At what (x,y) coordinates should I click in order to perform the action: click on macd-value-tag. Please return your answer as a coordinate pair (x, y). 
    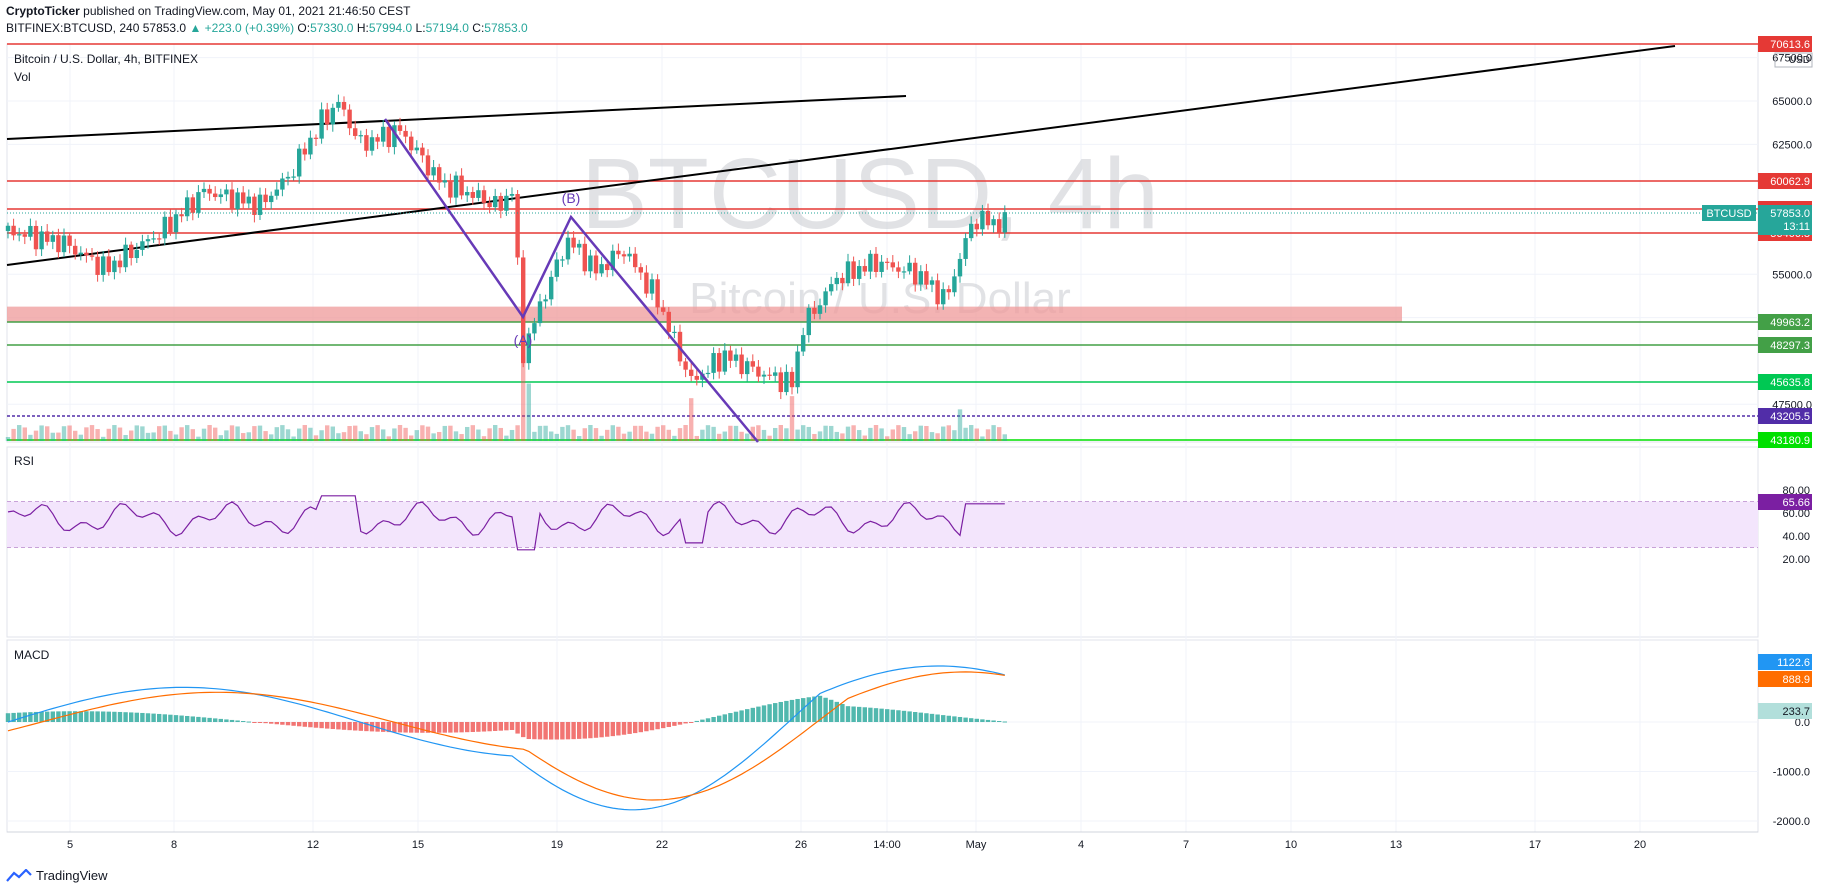
    Looking at the image, I should click on (1785, 662).